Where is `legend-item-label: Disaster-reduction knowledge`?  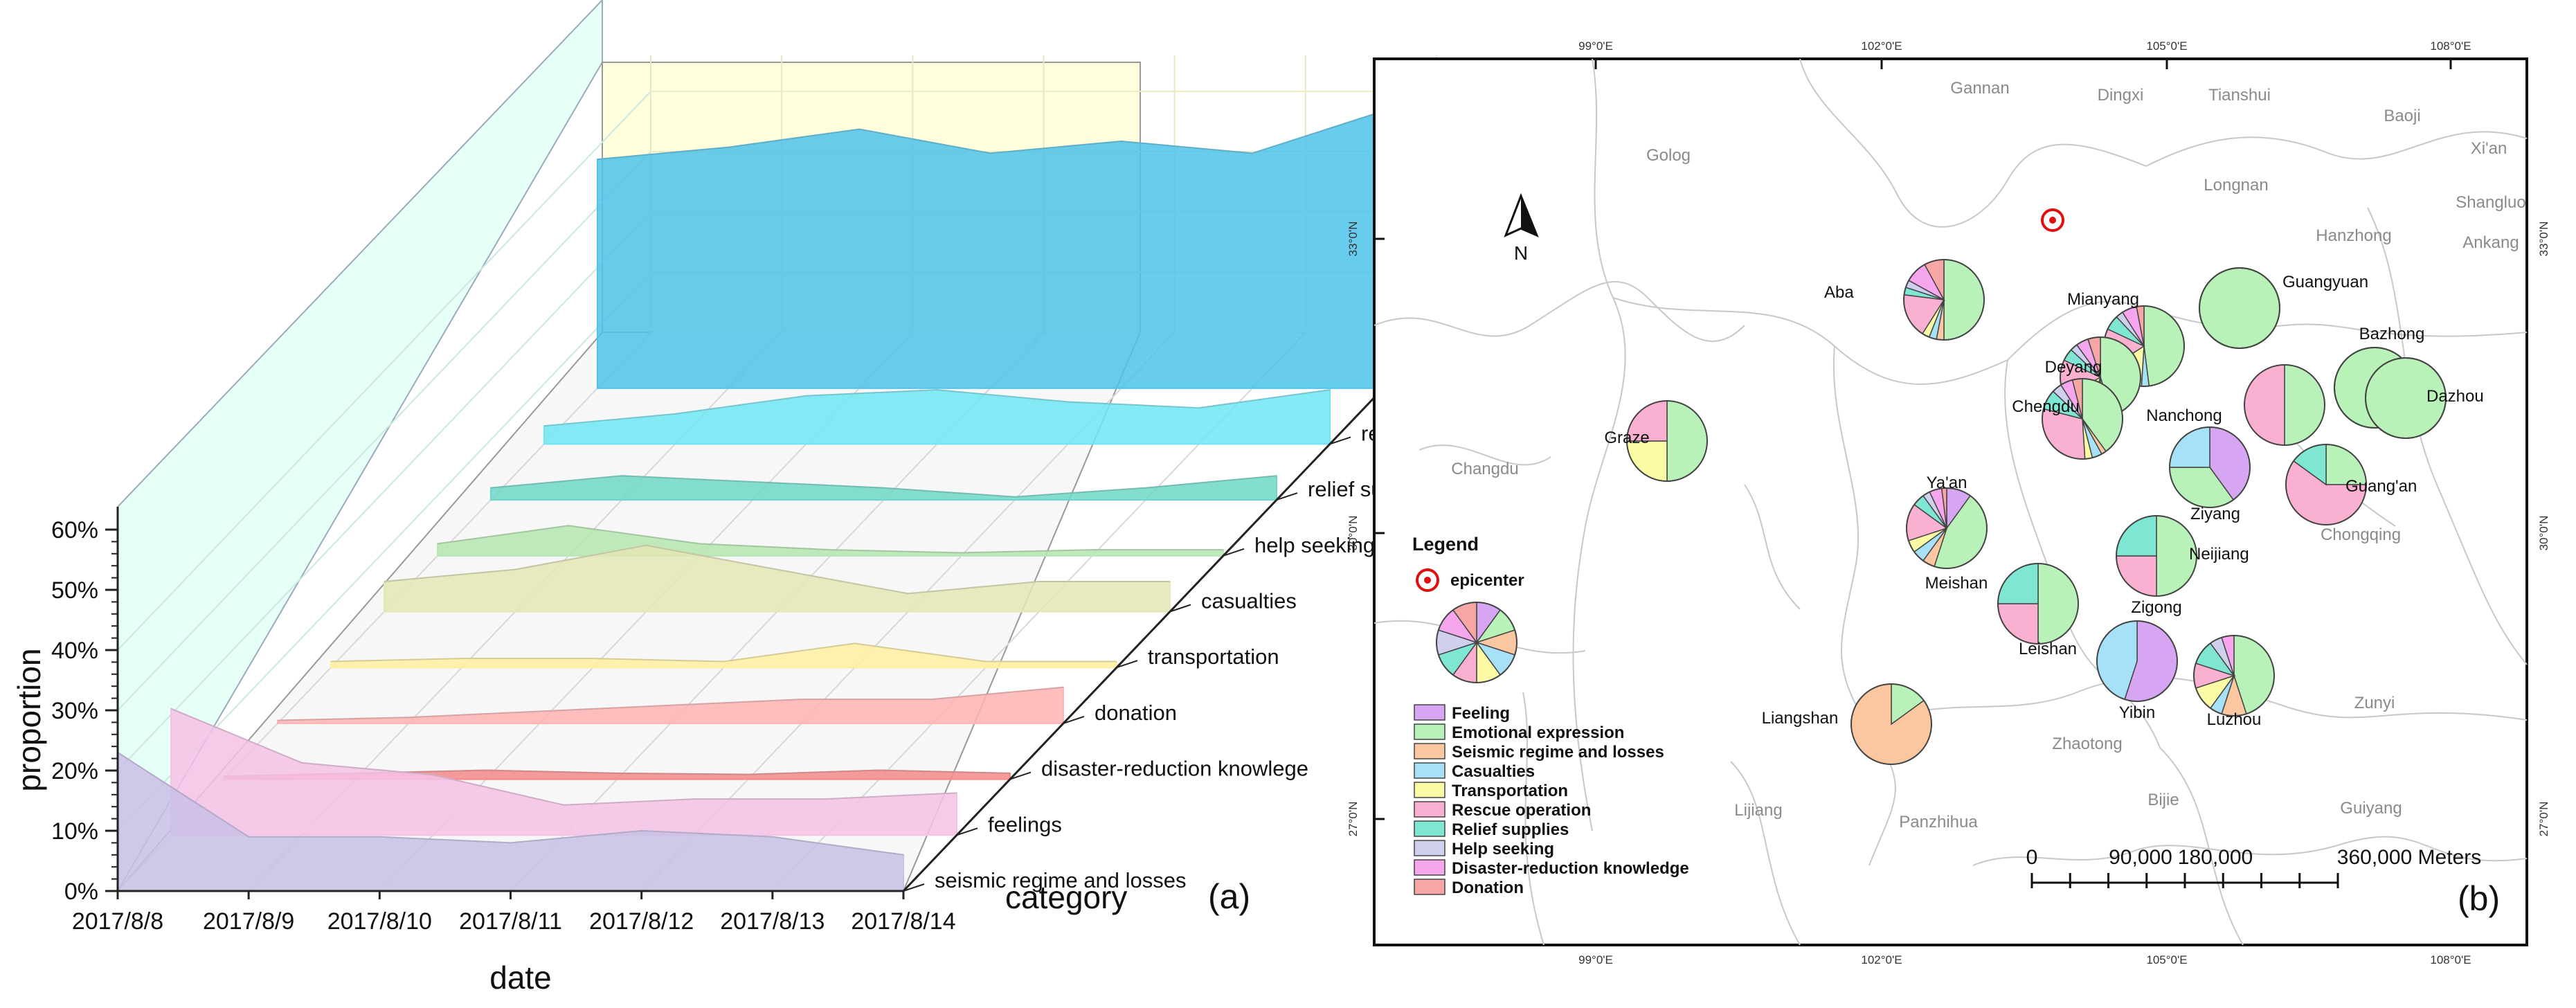
legend-item-label: Disaster-reduction knowledge is located at coordinates (1571, 868).